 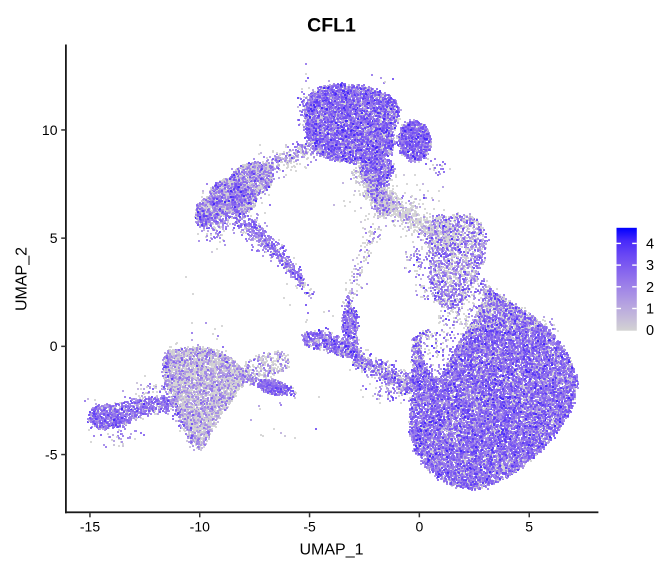 I want to click on svg-text: -15, so click(x=90, y=527).